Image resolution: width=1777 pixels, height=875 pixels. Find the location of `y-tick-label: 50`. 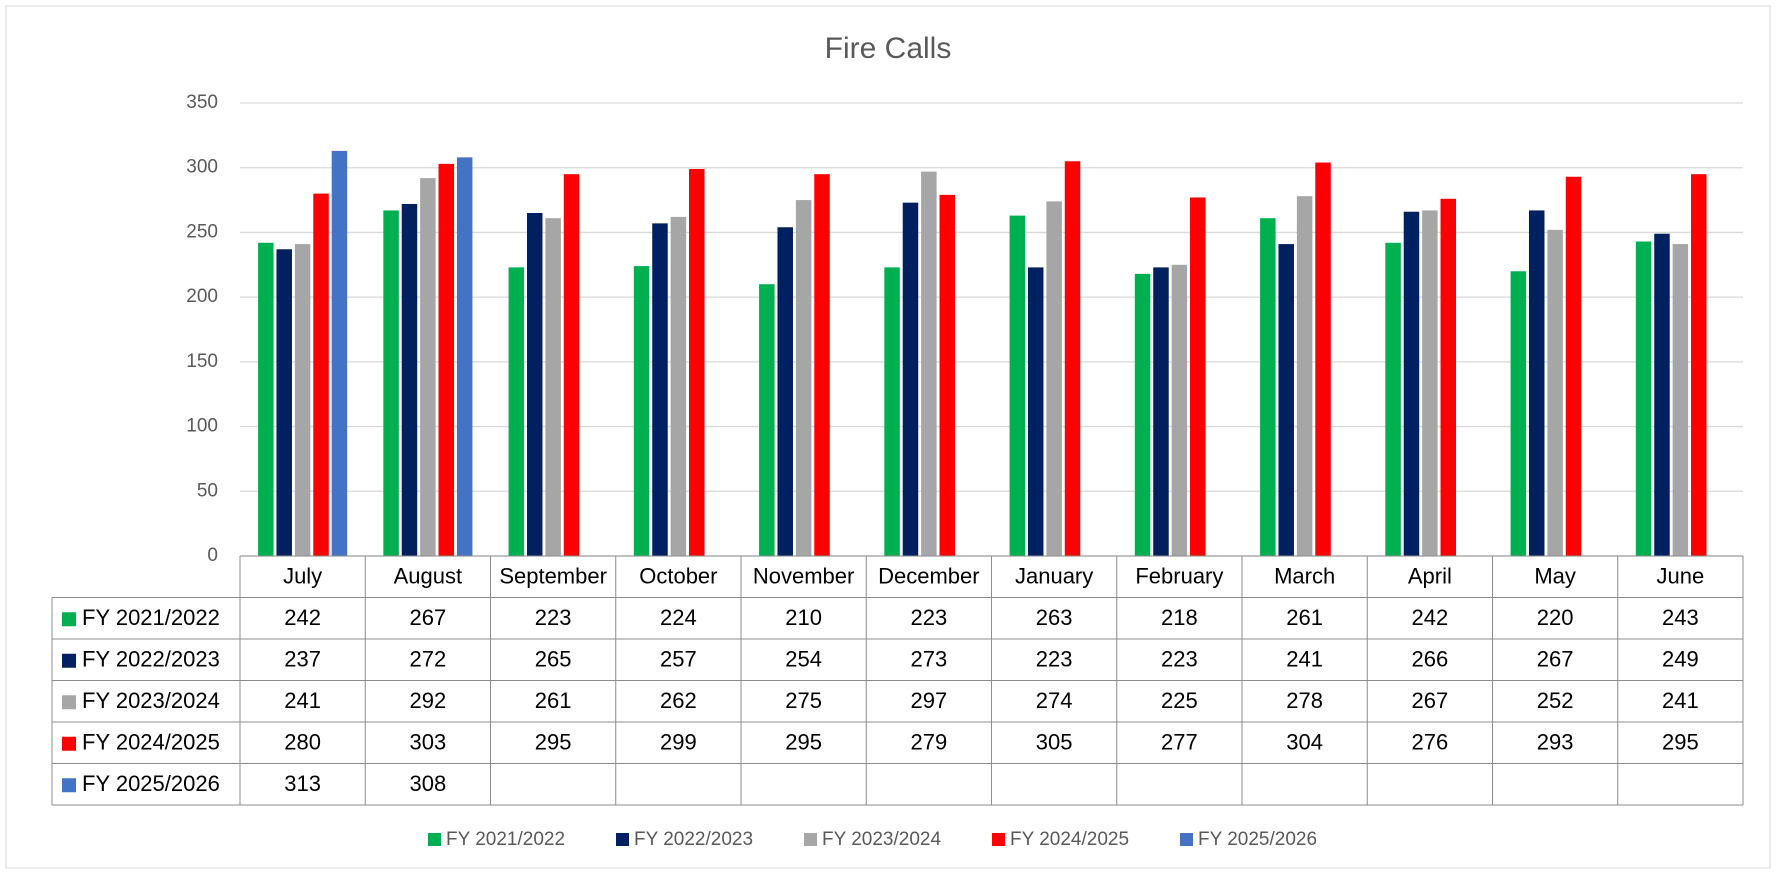

y-tick-label: 50 is located at coordinates (207, 490).